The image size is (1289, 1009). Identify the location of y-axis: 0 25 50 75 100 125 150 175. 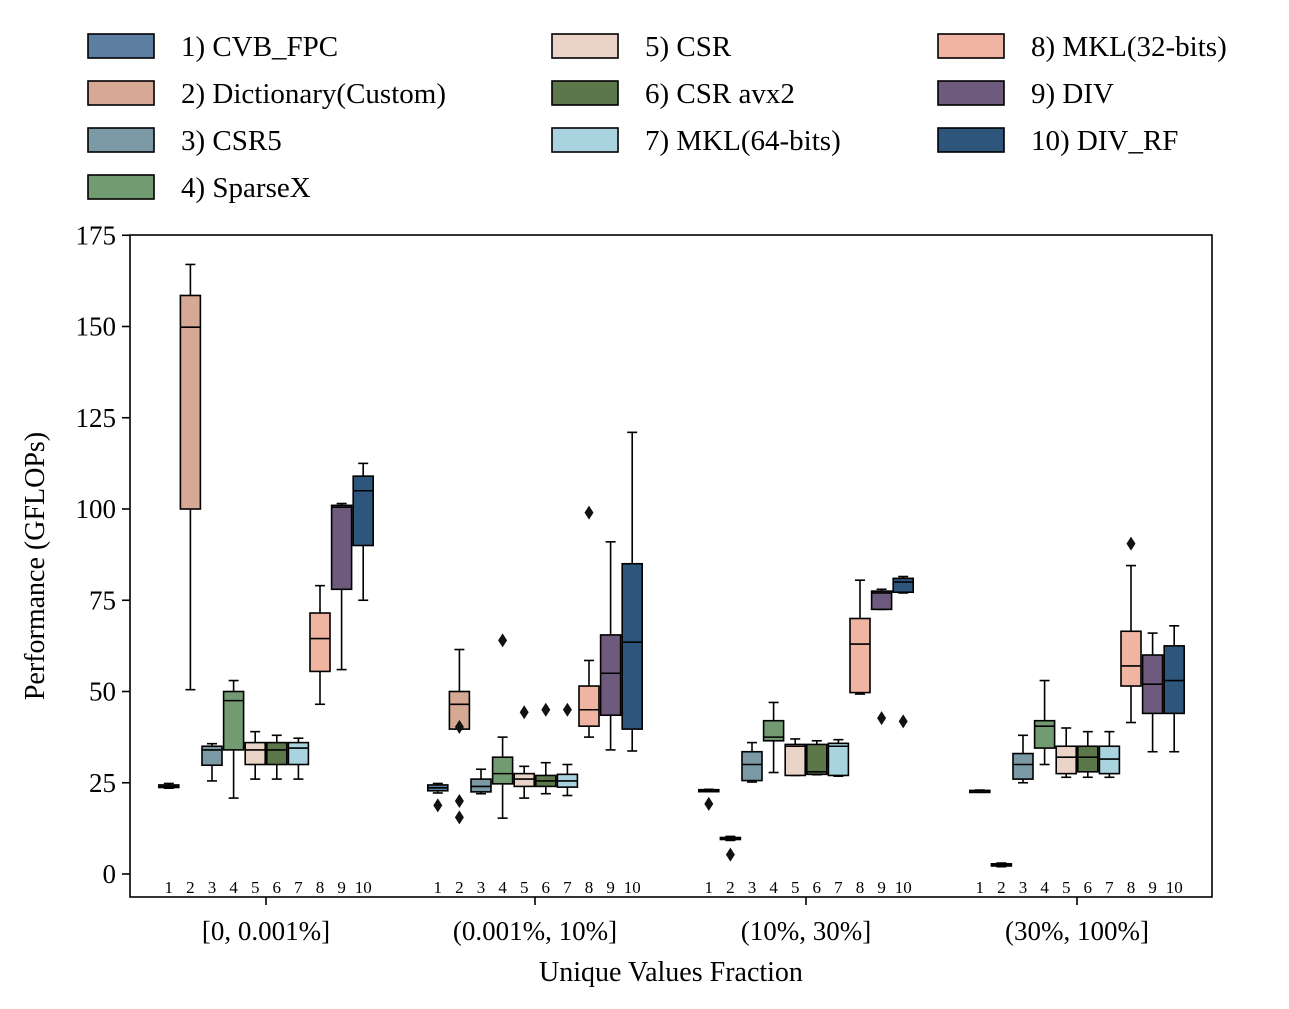
(103, 554).